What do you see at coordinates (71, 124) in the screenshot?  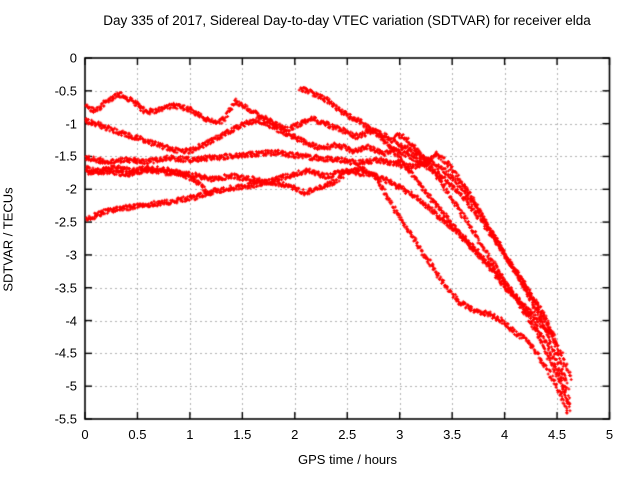 I see `y-tick-label: -1` at bounding box center [71, 124].